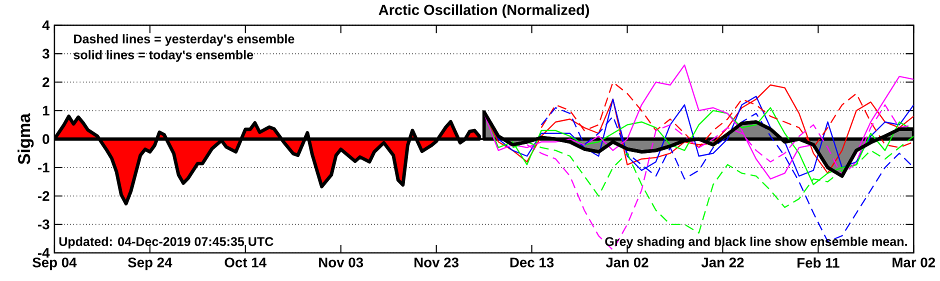  What do you see at coordinates (184, 40) in the screenshot?
I see `annotation: Dashed lines = yesterday's ensemble` at bounding box center [184, 40].